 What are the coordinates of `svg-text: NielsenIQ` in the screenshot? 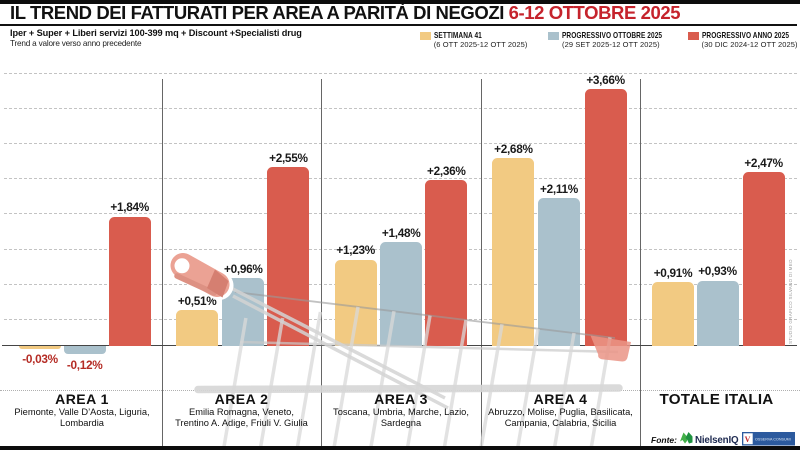 It's located at (717, 440).